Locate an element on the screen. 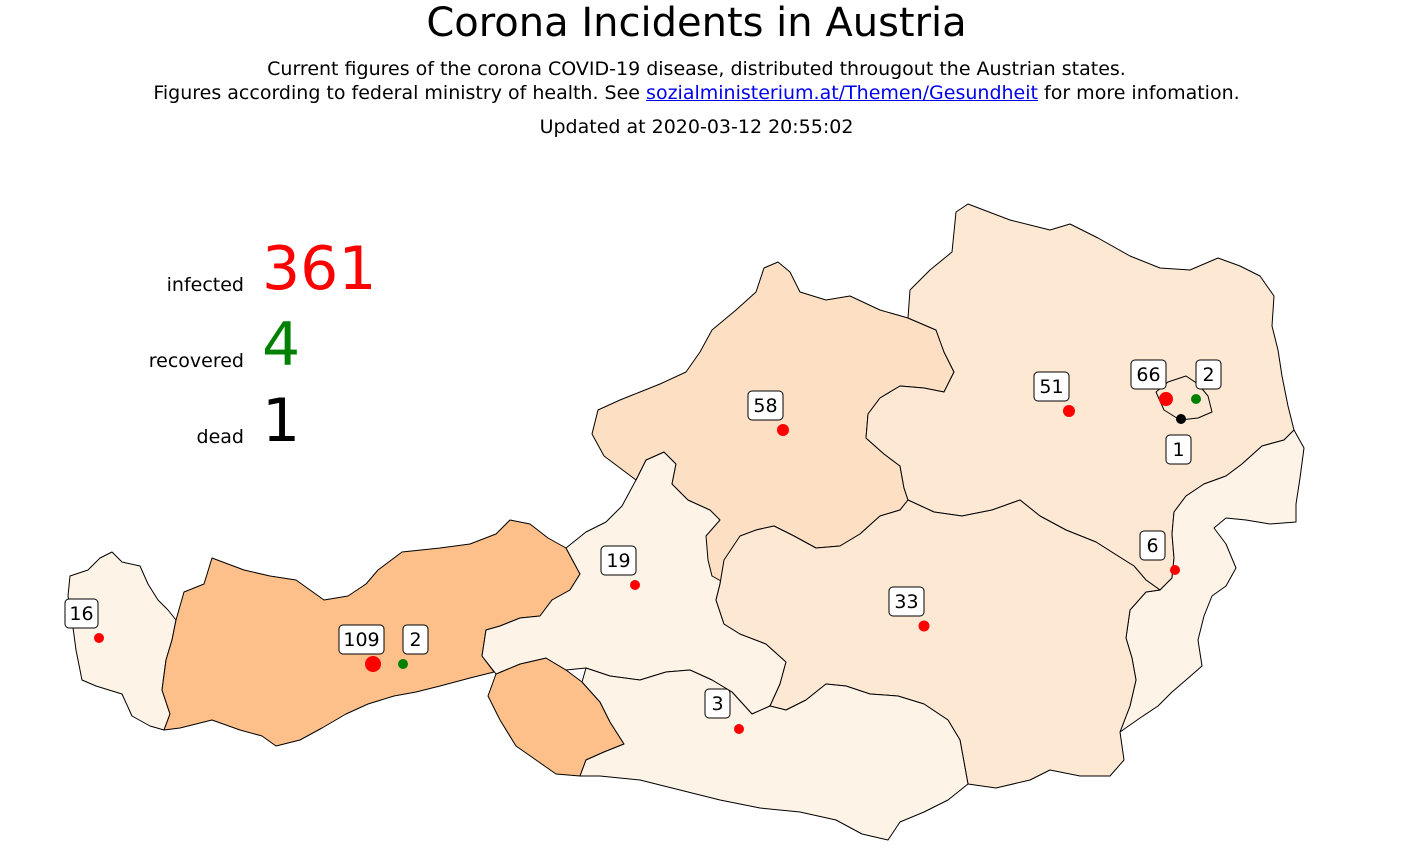 Image resolution: width=1413 pixels, height=852 pixels. callout-box-vorarlberg is located at coordinates (81, 613).